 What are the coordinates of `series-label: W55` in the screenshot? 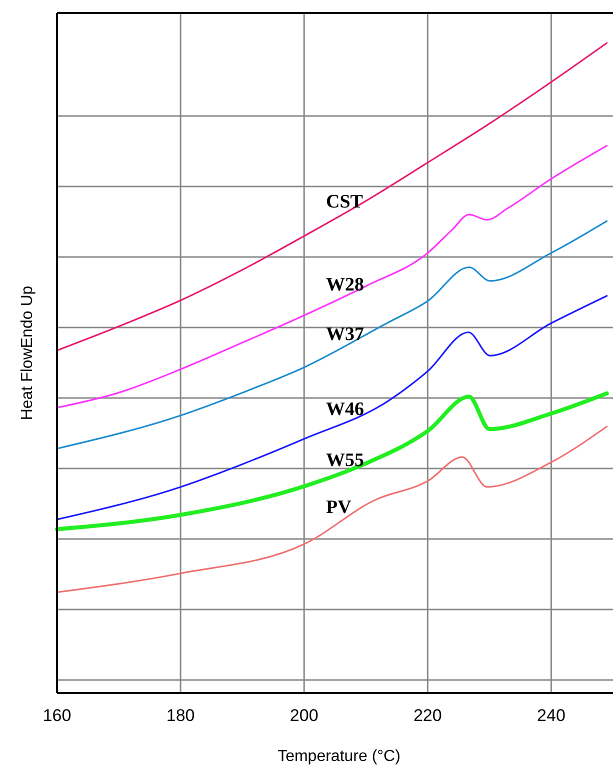 It's located at (345, 460).